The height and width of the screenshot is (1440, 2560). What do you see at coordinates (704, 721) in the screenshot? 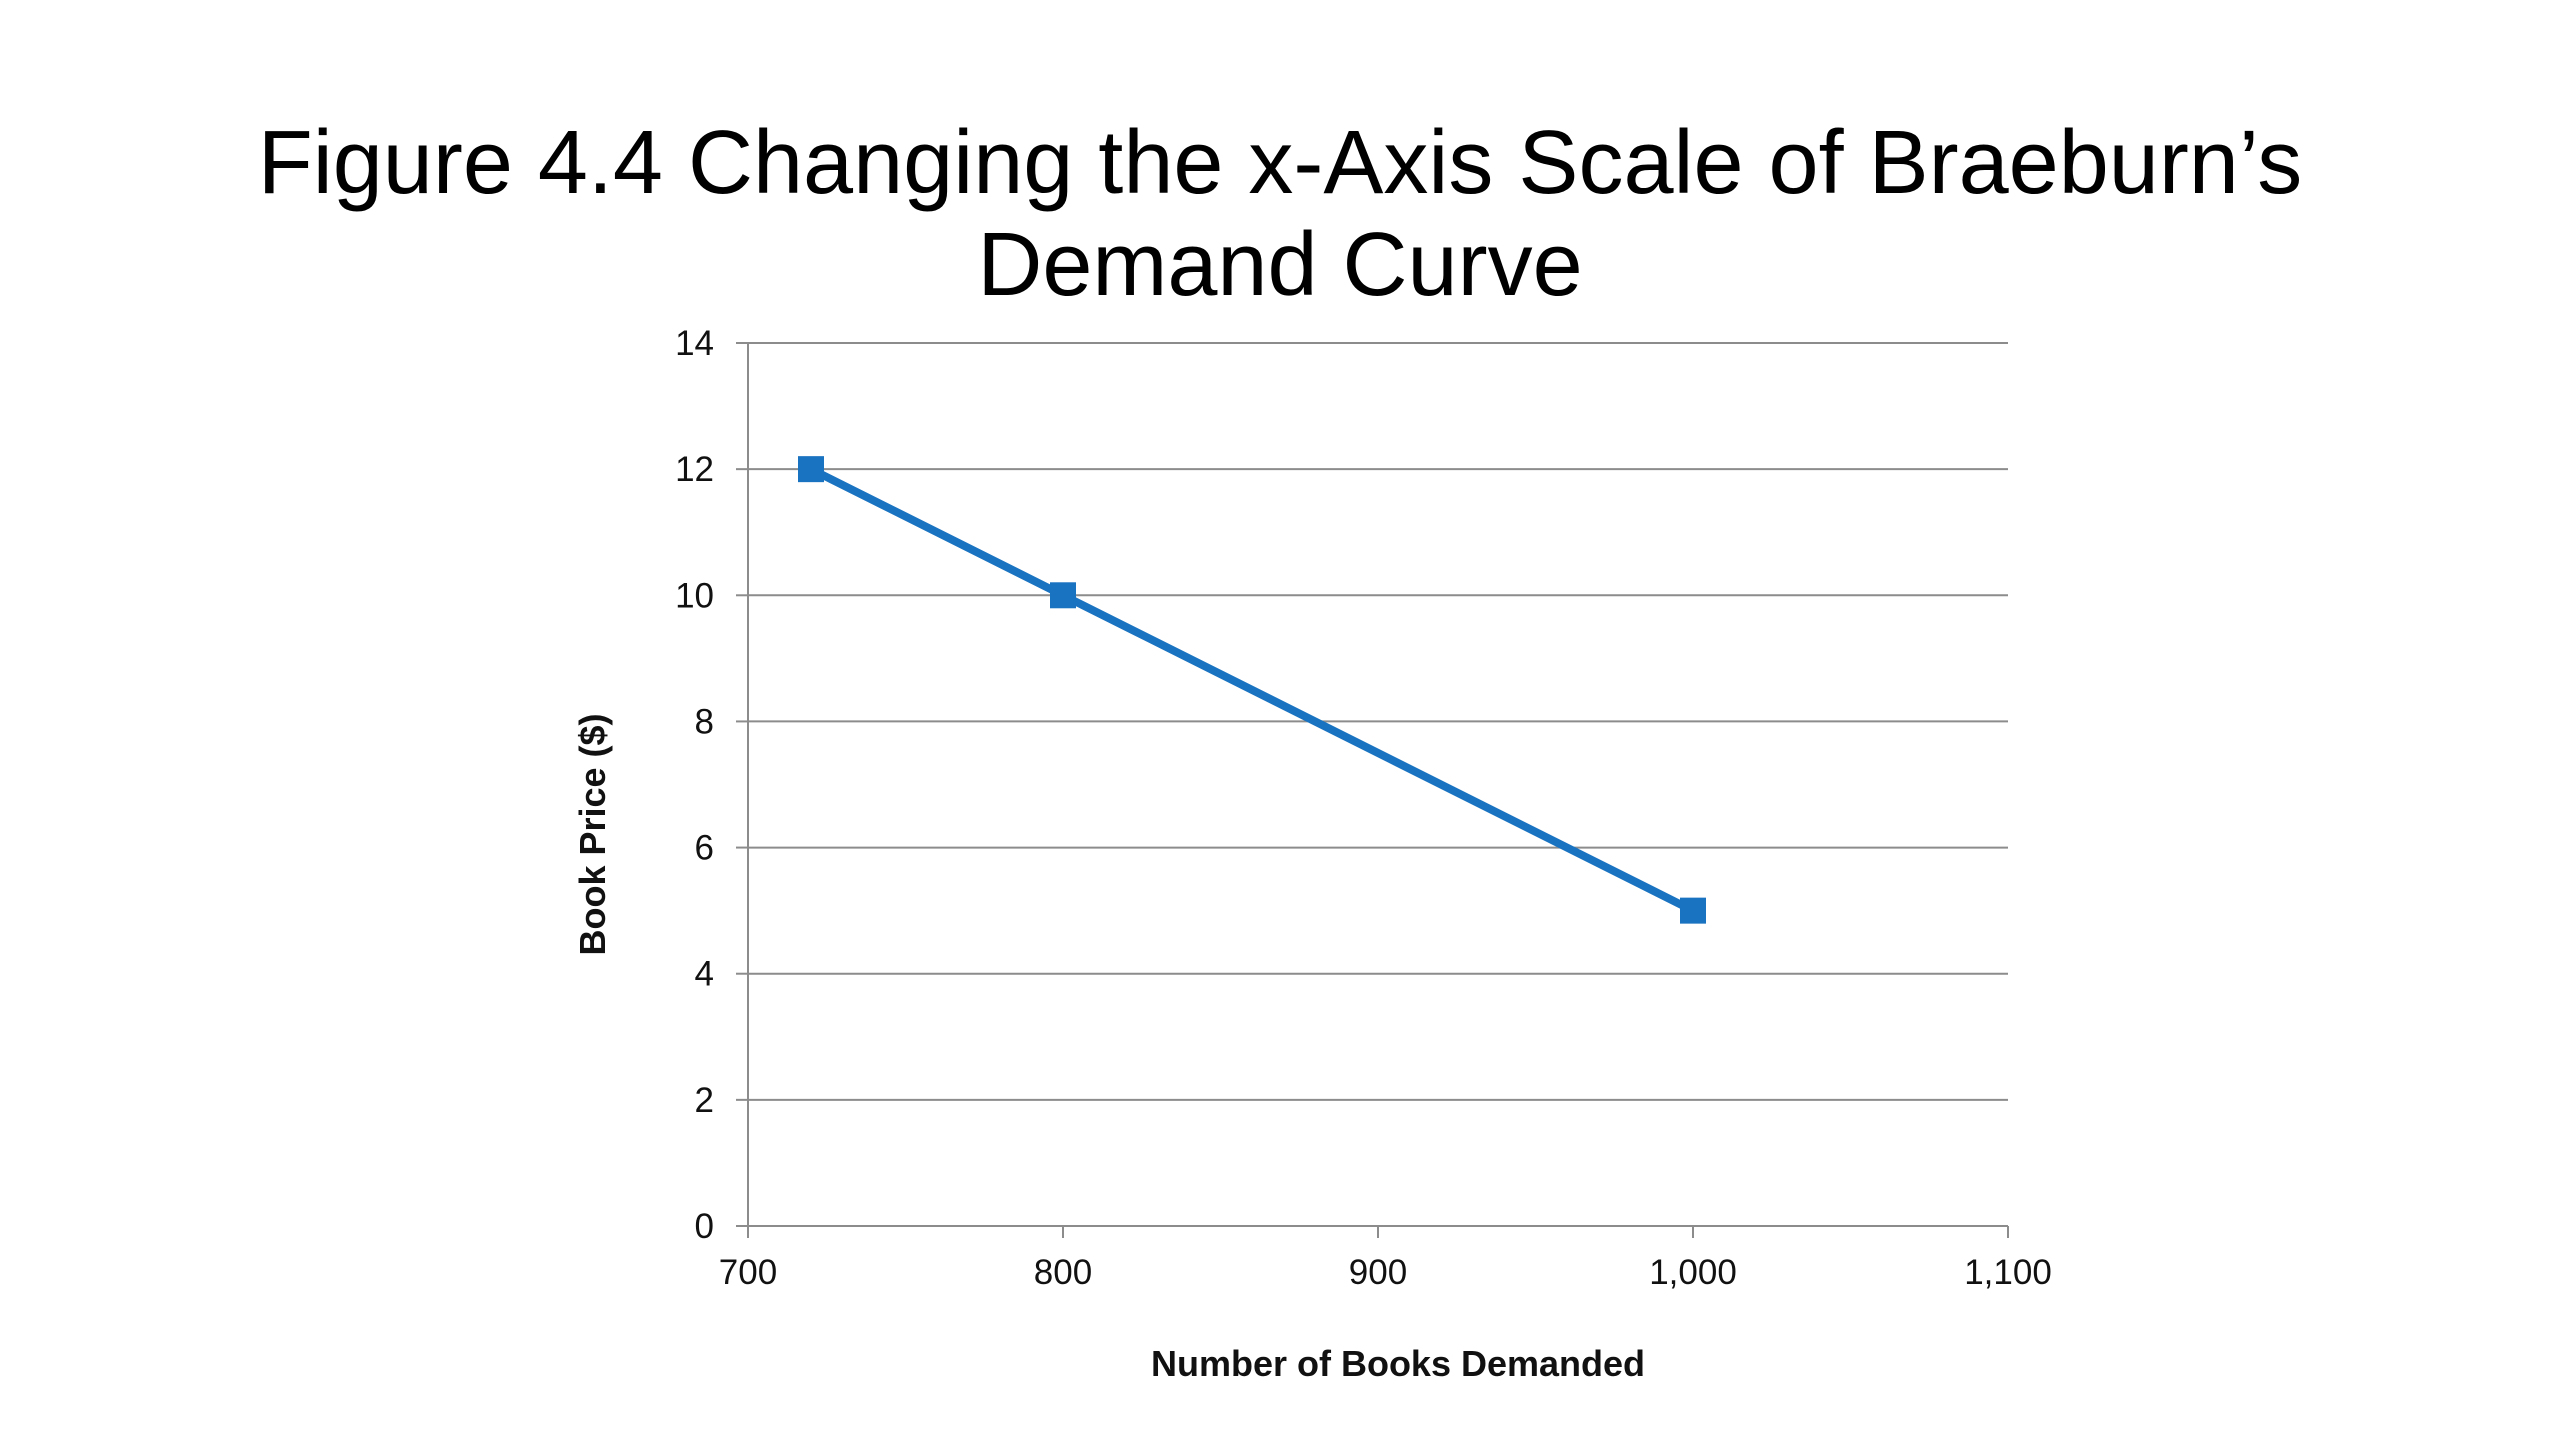
I see `y-tick-label: 8` at bounding box center [704, 721].